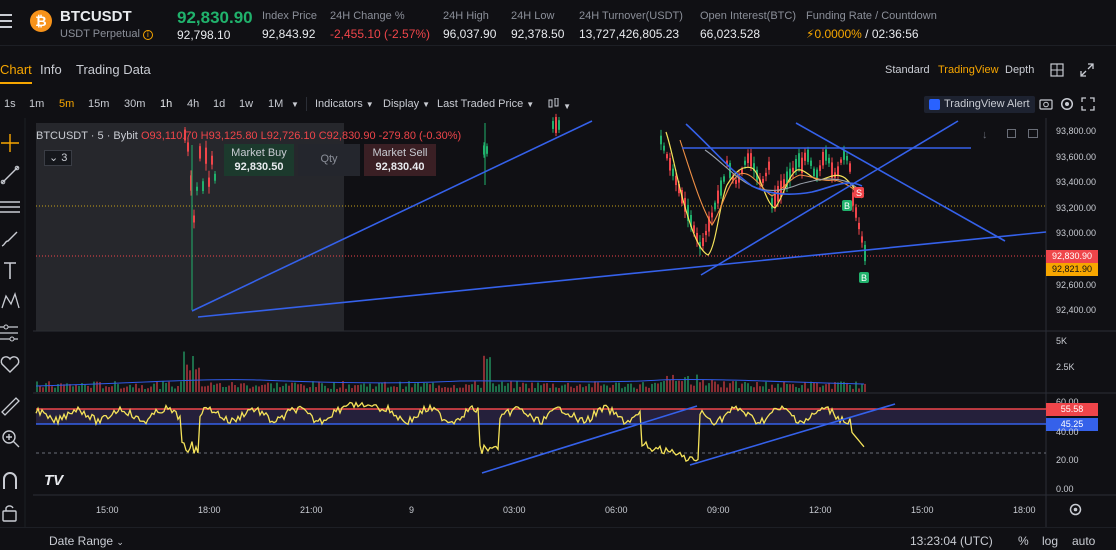  Describe the element at coordinates (1033, 133) in the screenshot. I see `pane-restore-icon` at that location.